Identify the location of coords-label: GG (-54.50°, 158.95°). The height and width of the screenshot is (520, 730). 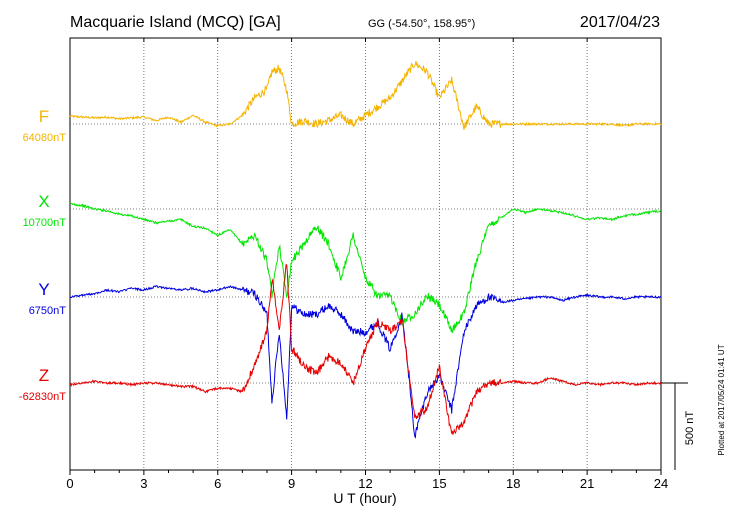
(421, 24).